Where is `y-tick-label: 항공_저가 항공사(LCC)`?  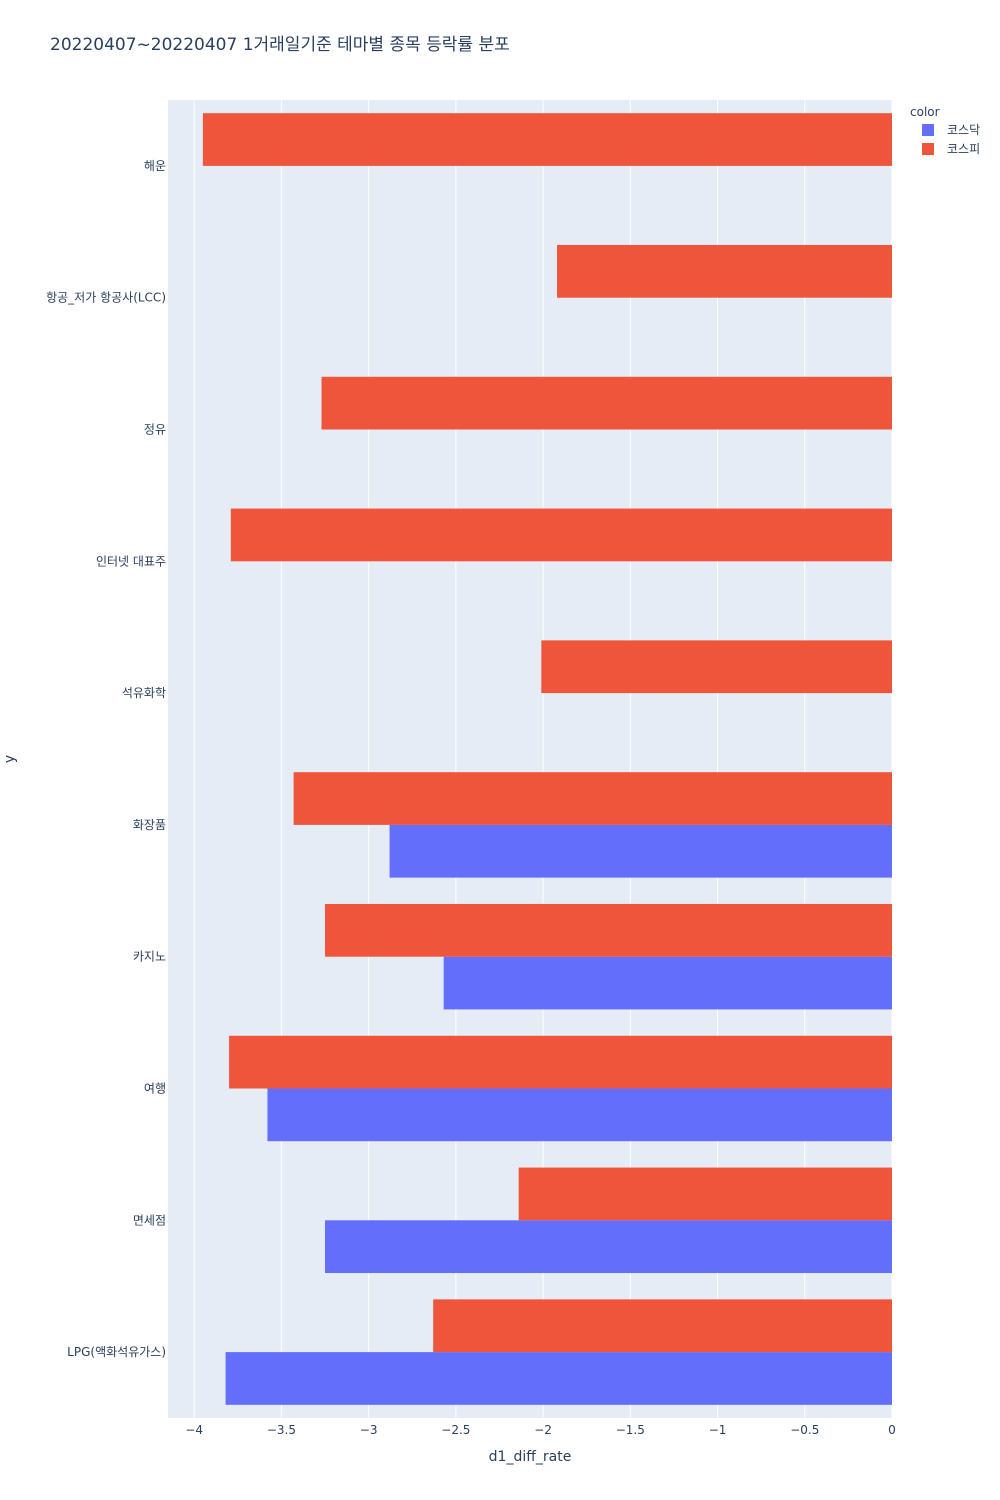
y-tick-label: 항공_저가 항공사(LCC) is located at coordinates (106, 298).